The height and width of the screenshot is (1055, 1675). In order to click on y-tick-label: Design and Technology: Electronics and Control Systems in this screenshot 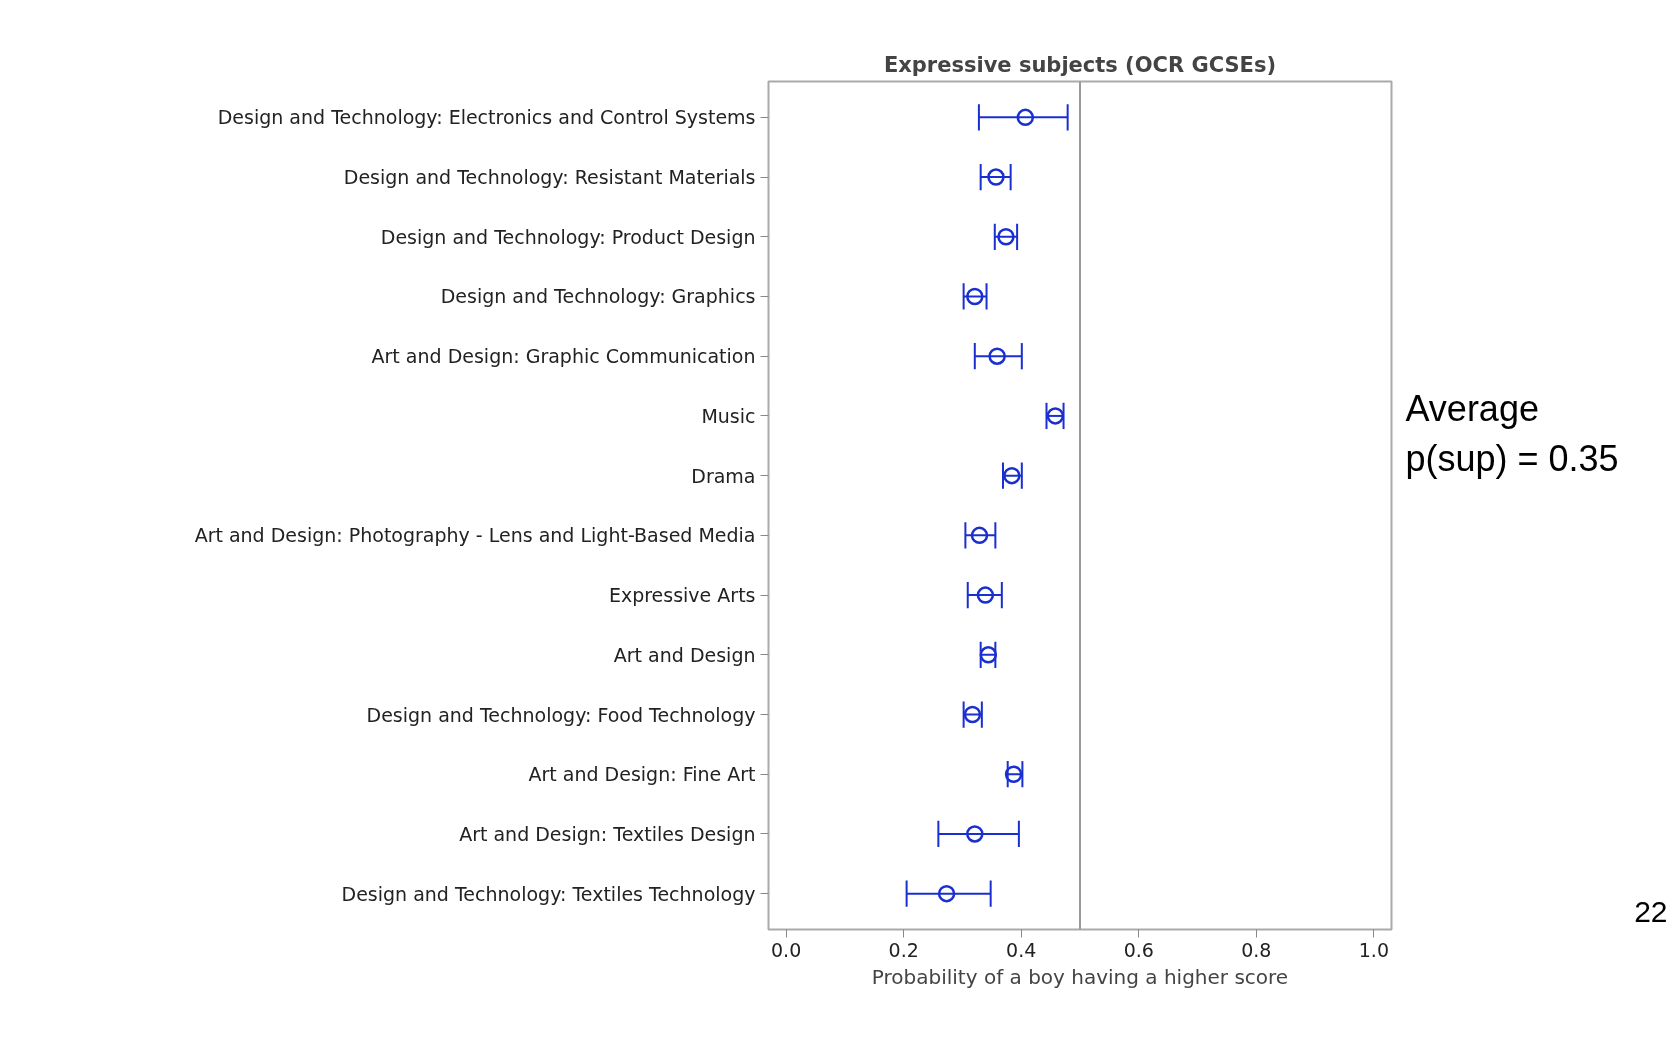, I will do `click(486, 117)`.